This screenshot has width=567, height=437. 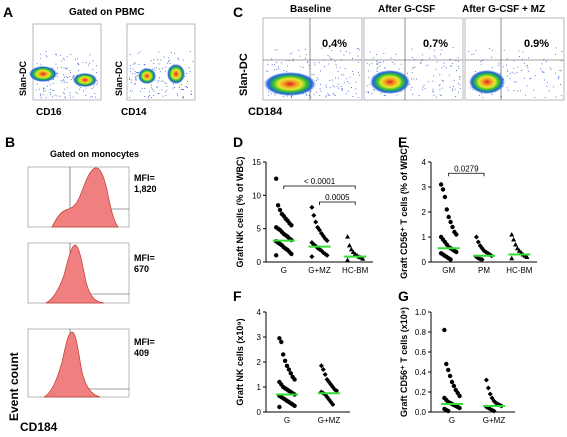 What do you see at coordinates (237, 296) in the screenshot?
I see `panel-f-letter: F` at bounding box center [237, 296].